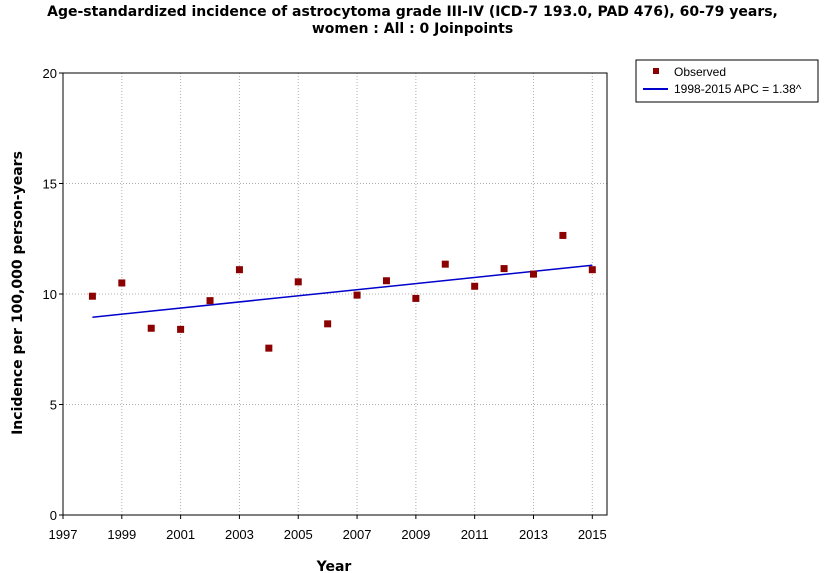  What do you see at coordinates (50, 184) in the screenshot?
I see `y-tick-label: 15` at bounding box center [50, 184].